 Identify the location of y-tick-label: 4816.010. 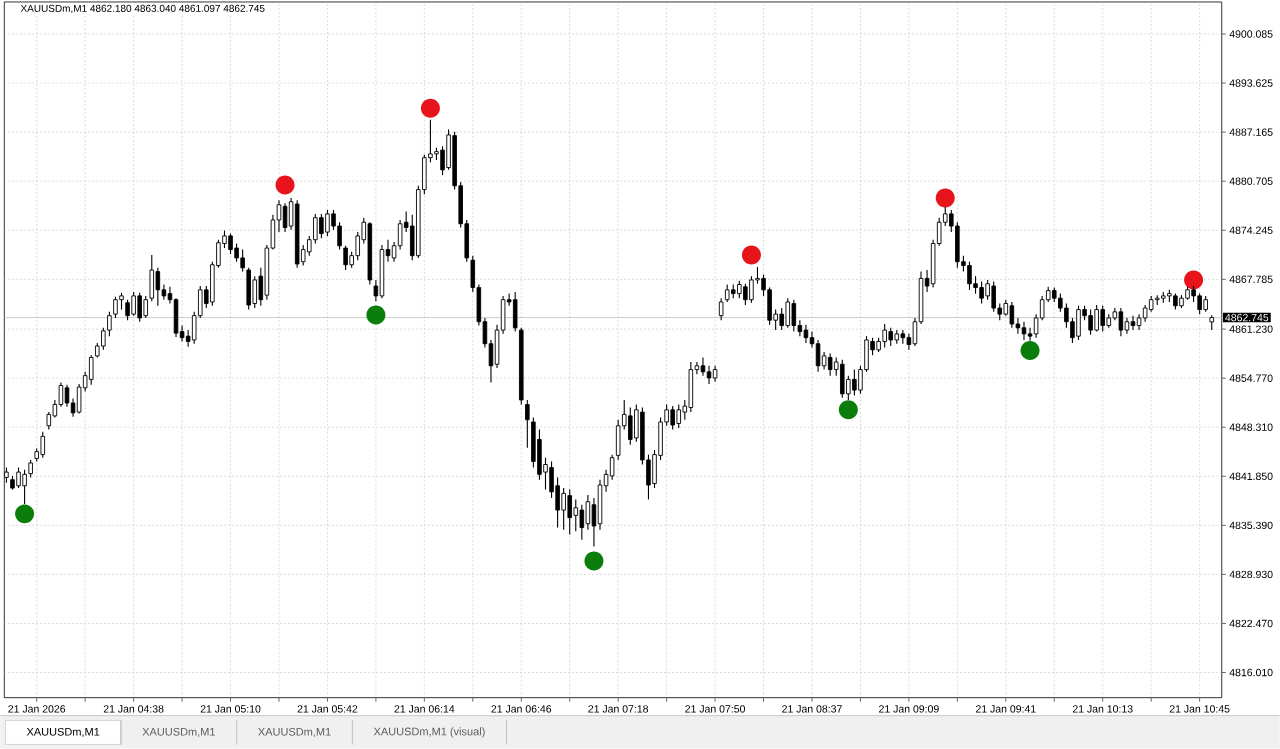
(1251, 672).